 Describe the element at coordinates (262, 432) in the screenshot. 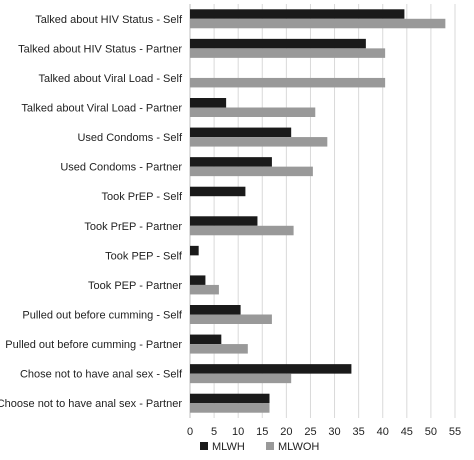

I see `x-tick-label: 15` at that location.